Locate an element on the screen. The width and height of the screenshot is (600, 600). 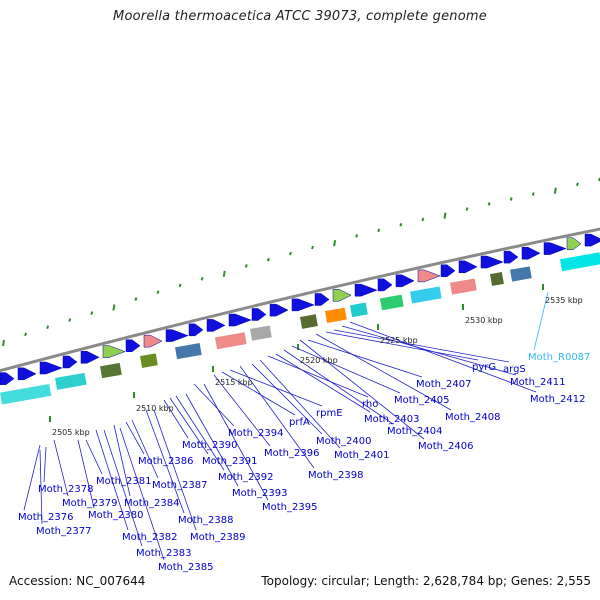
gene-label: Moth_2400 is located at coordinates (343, 441).